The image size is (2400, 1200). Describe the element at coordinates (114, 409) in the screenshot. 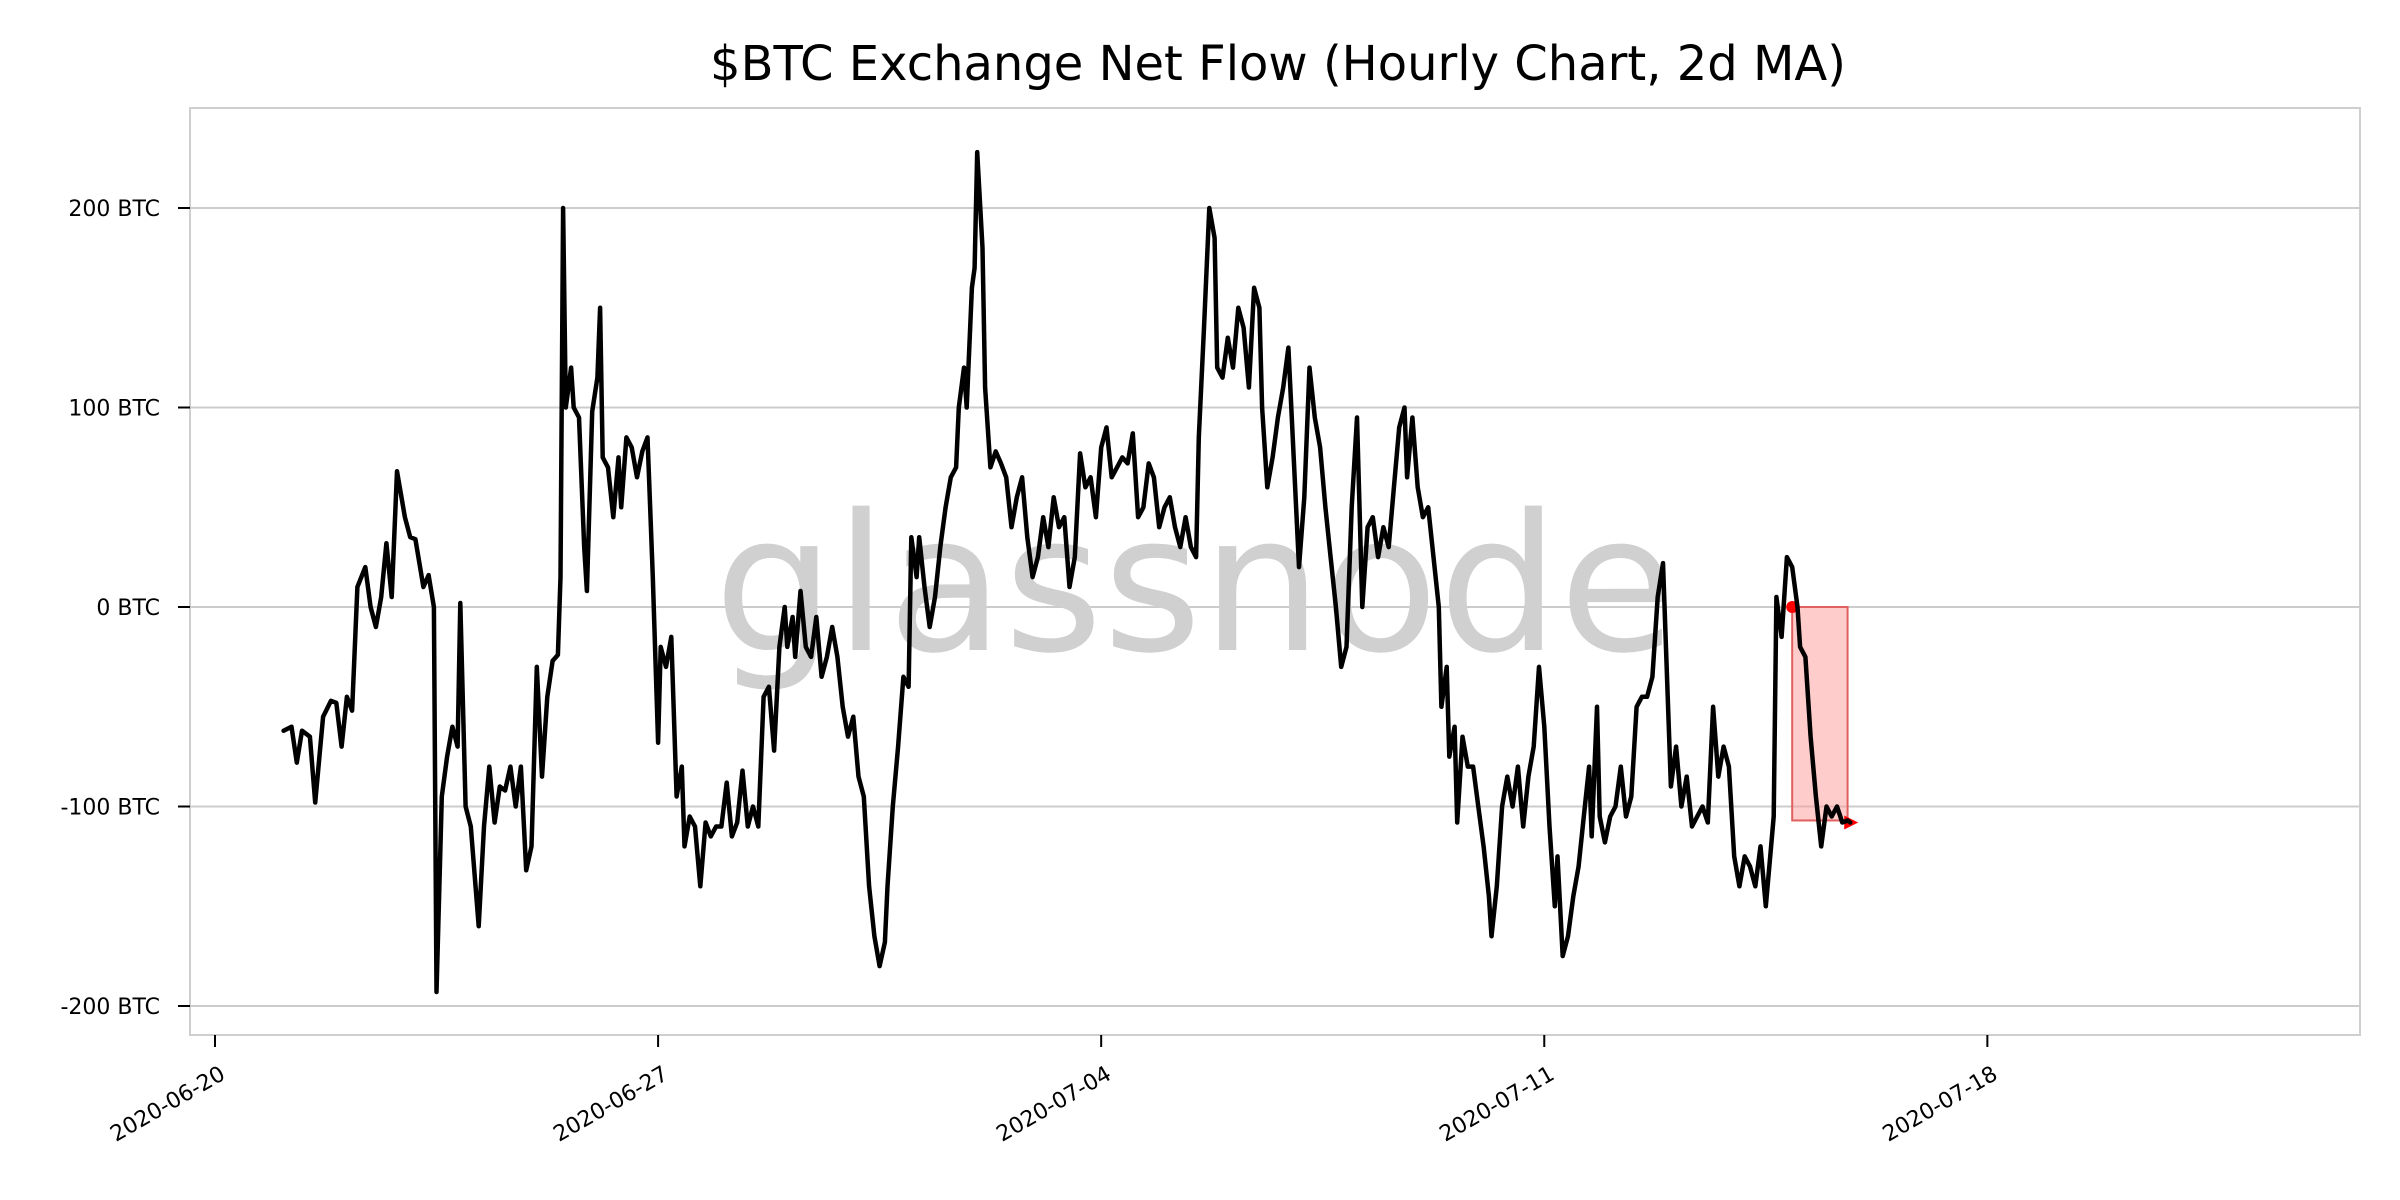

I see `y-tick-label: 100 BTC` at that location.